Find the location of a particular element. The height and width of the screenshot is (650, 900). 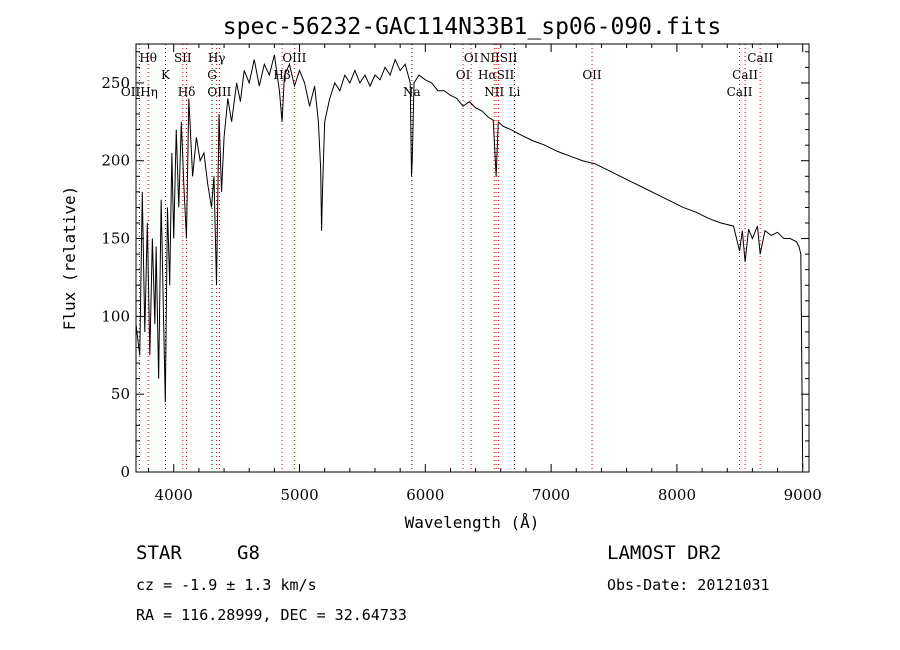

y-tick-label: 200 is located at coordinates (115, 161).